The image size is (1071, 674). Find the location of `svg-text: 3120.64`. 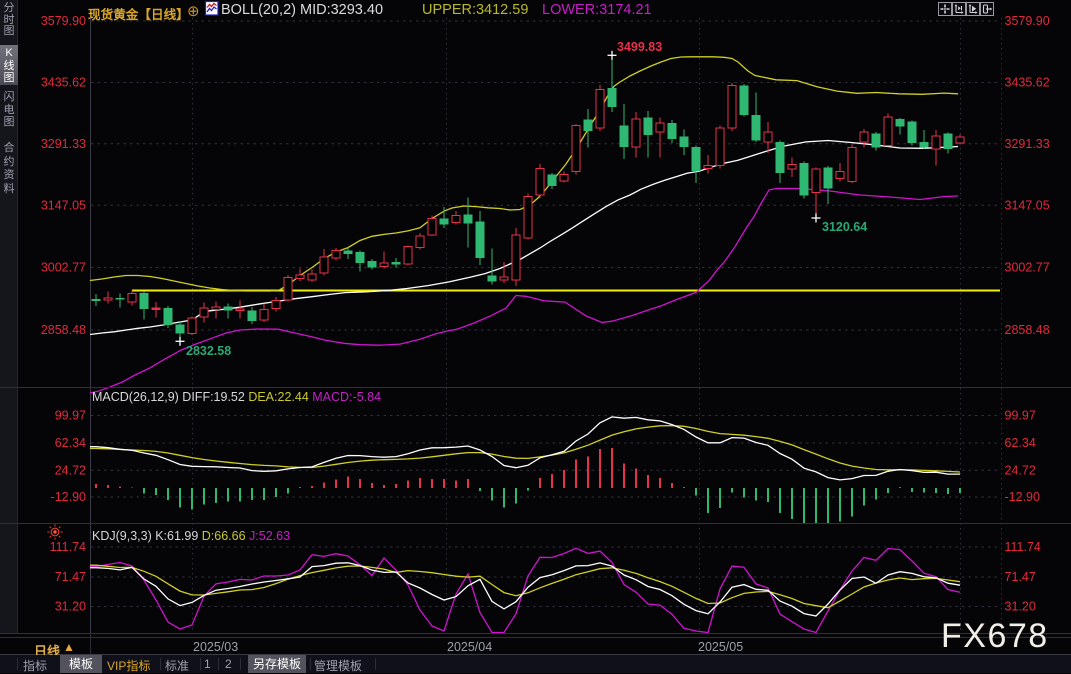

svg-text: 3120.64 is located at coordinates (844, 227).